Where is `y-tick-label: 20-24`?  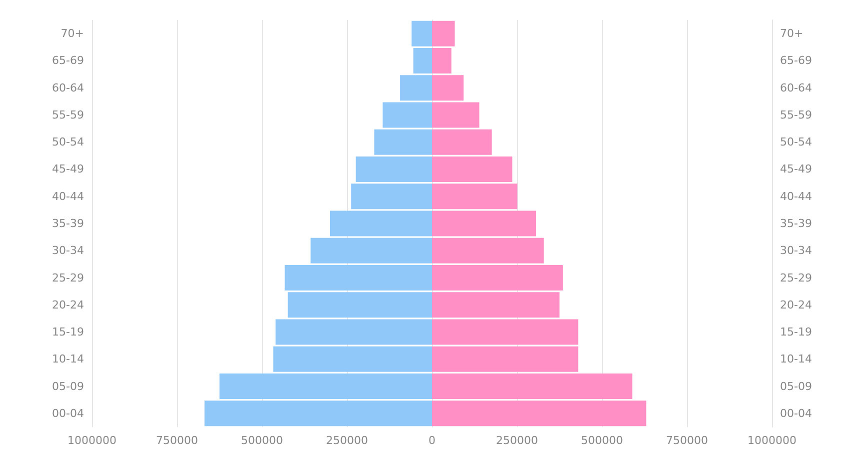 y-tick-label: 20-24 is located at coordinates (796, 305).